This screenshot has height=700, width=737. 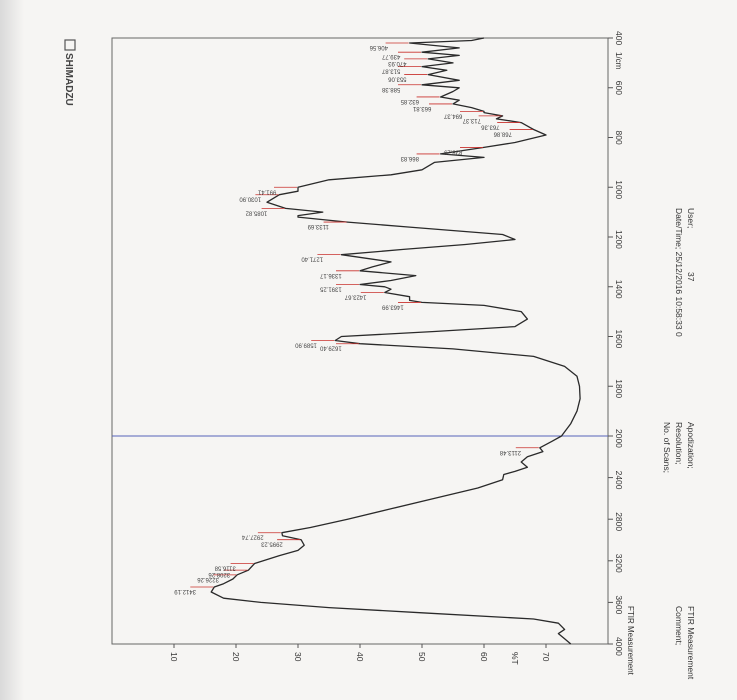 What do you see at coordinates (12, 350) in the screenshot?
I see `scan-edge-shadow` at bounding box center [12, 350].